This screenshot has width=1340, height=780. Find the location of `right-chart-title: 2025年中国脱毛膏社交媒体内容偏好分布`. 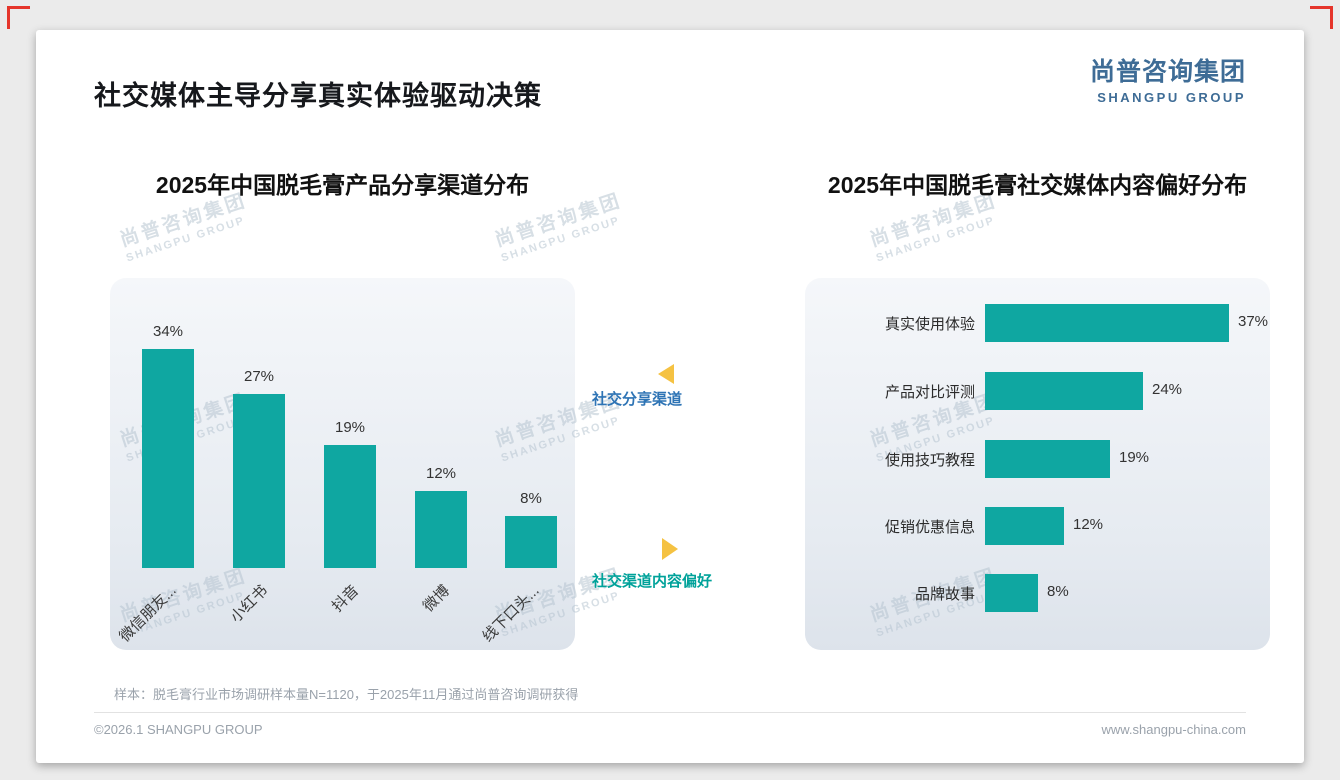

right-chart-title: 2025年中国脱毛膏社交媒体内容偏好分布 is located at coordinates (1037, 185).